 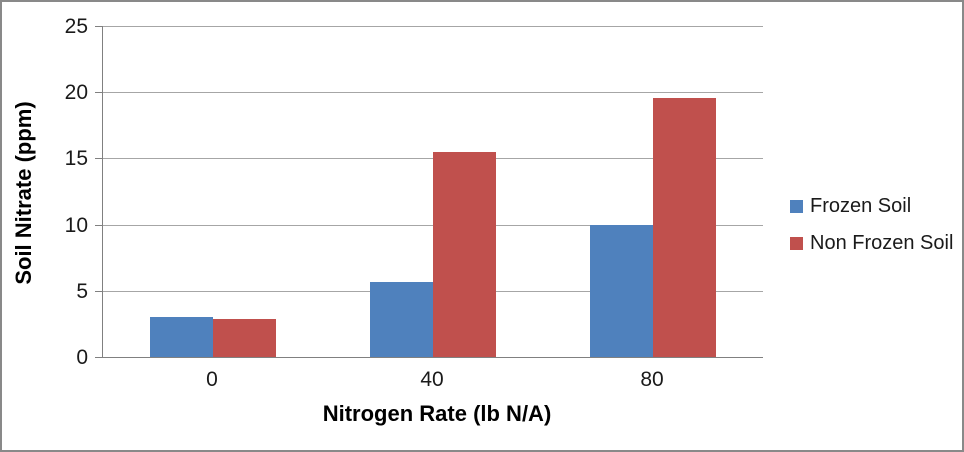 I want to click on x-tick-label-80: 80, so click(x=652, y=379).